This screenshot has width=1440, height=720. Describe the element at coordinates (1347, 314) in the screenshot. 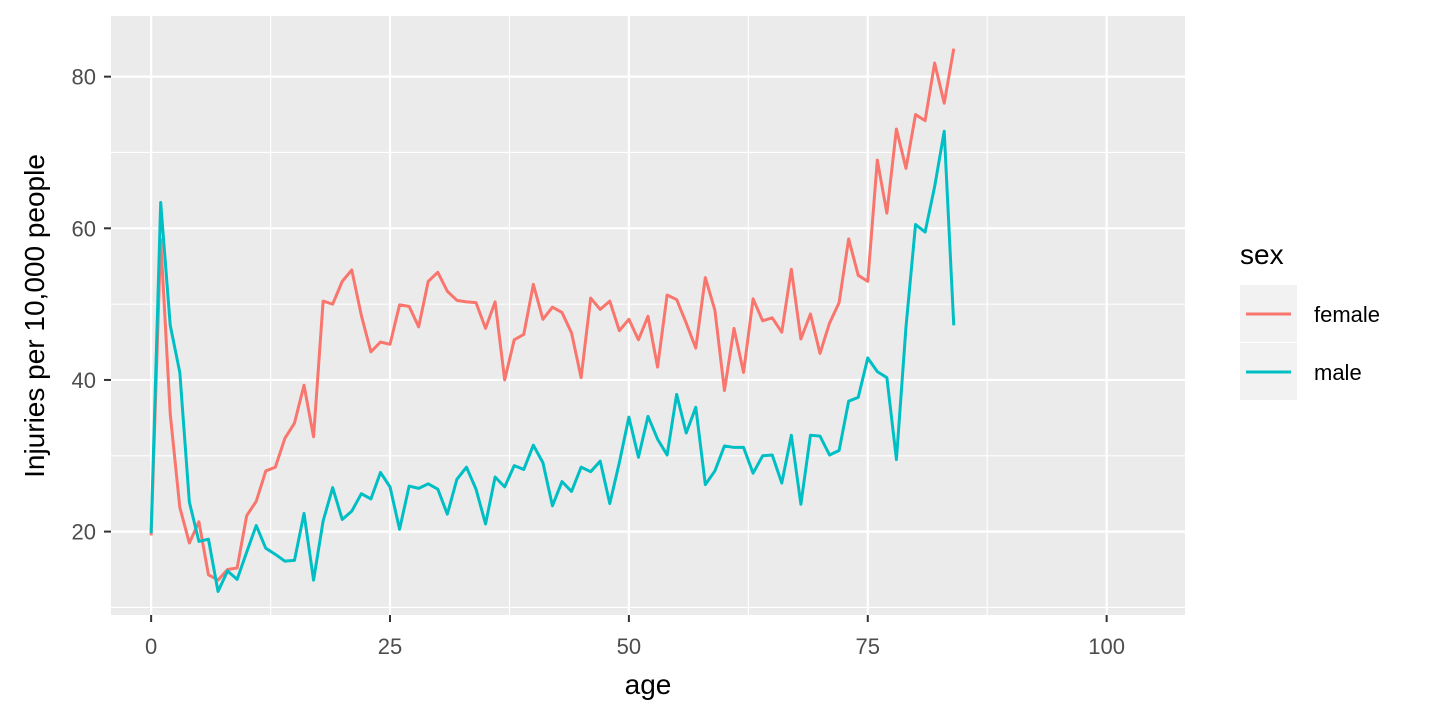

I see `legend-label-female: female` at that location.